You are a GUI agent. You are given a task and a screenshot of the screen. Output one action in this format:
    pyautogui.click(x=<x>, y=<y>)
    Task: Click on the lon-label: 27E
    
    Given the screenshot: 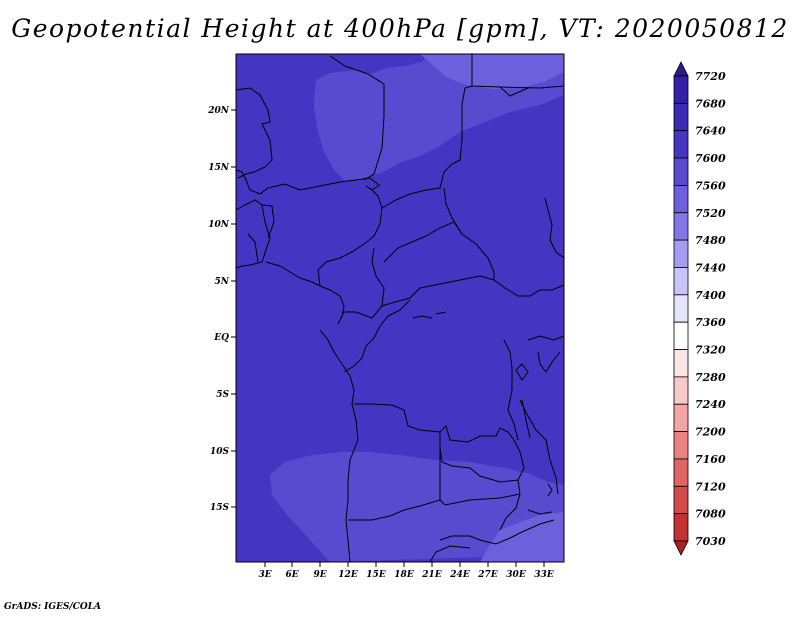 What is the action you would take?
    pyautogui.click(x=487, y=575)
    